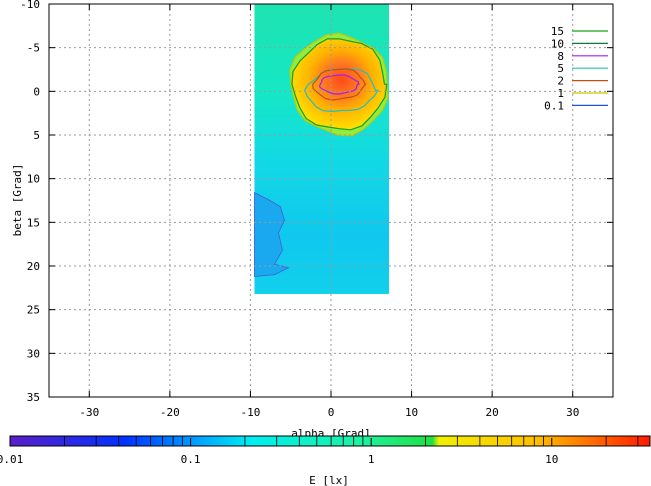  What do you see at coordinates (33, 353) in the screenshot?
I see `y-tick-label: 30` at bounding box center [33, 353].